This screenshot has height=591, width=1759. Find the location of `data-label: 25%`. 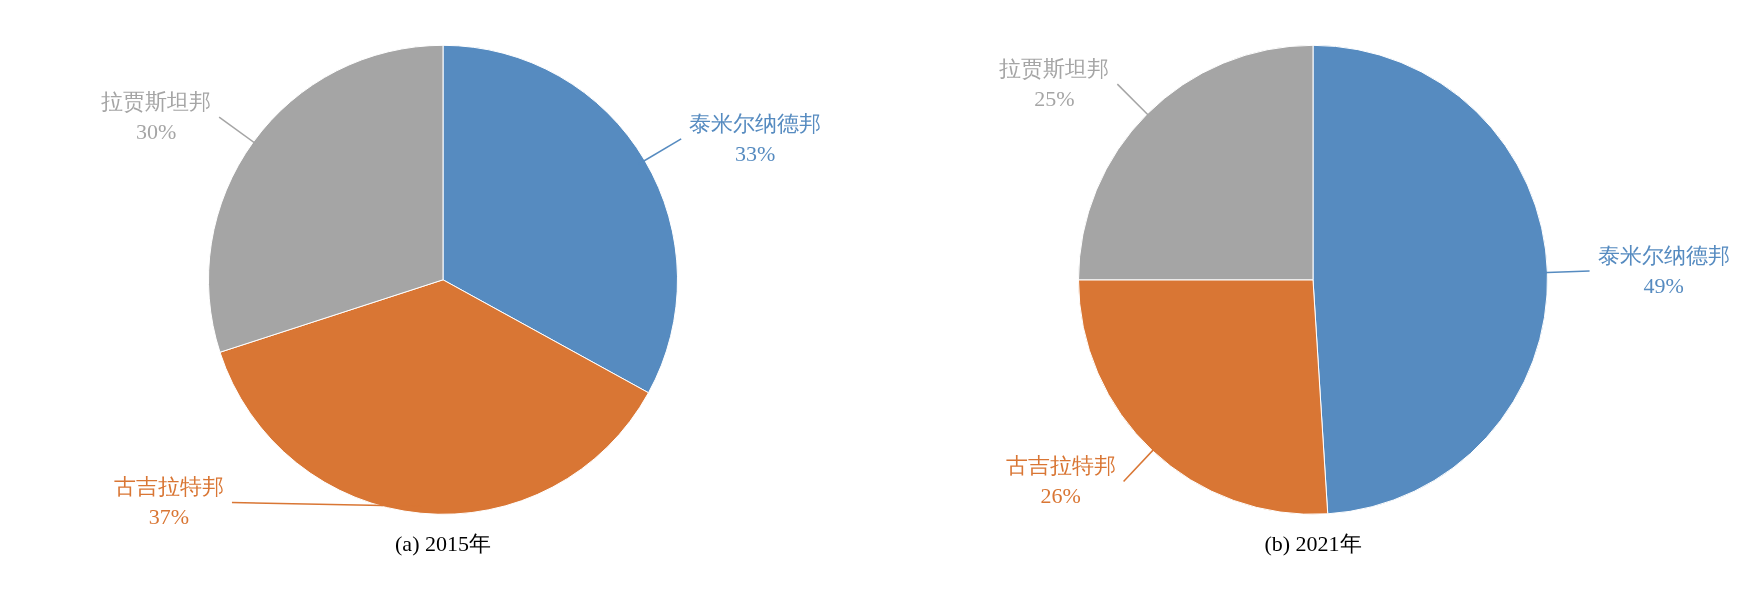

data-label: 25% is located at coordinates (1054, 98).